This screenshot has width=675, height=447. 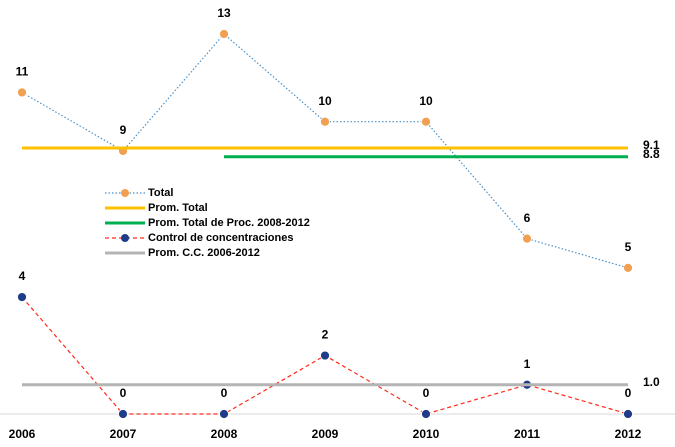 What do you see at coordinates (628, 434) in the screenshot?
I see `x-tick-label: 2012` at bounding box center [628, 434].